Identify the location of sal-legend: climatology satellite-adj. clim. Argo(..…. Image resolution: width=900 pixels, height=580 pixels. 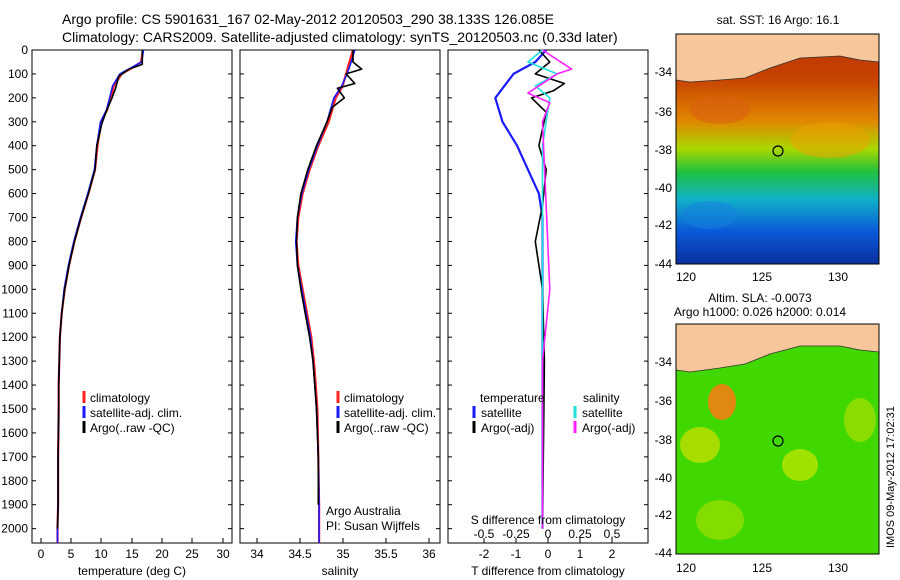
(386, 413).